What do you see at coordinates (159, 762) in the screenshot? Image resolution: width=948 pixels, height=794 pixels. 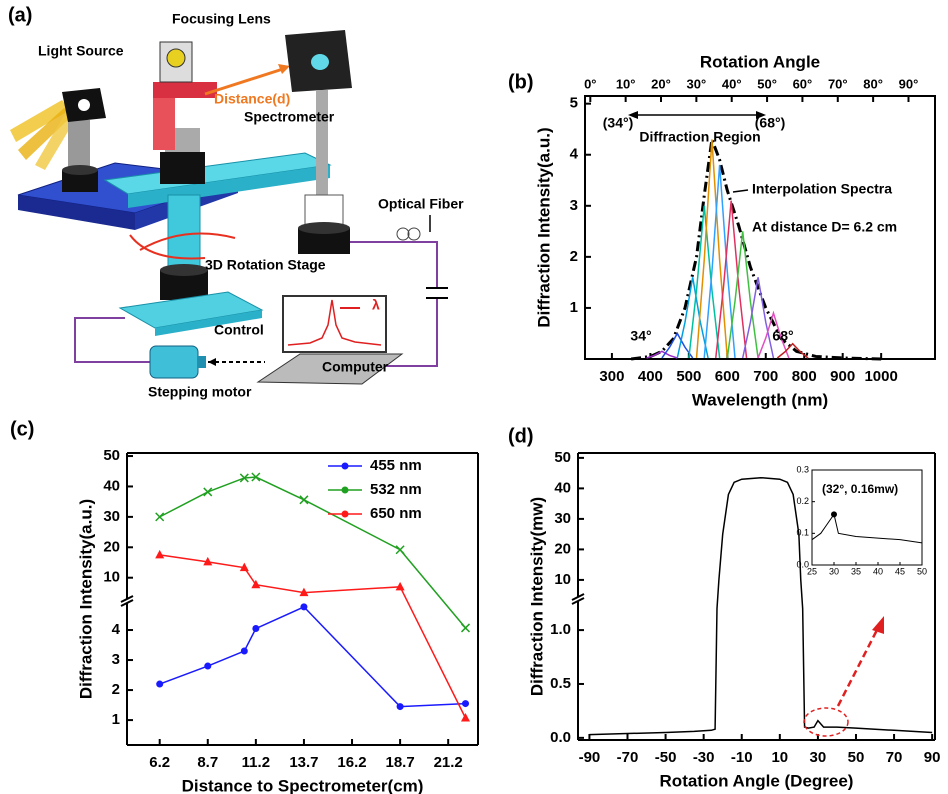 I see `x-tick-label: 6.2` at bounding box center [159, 762].